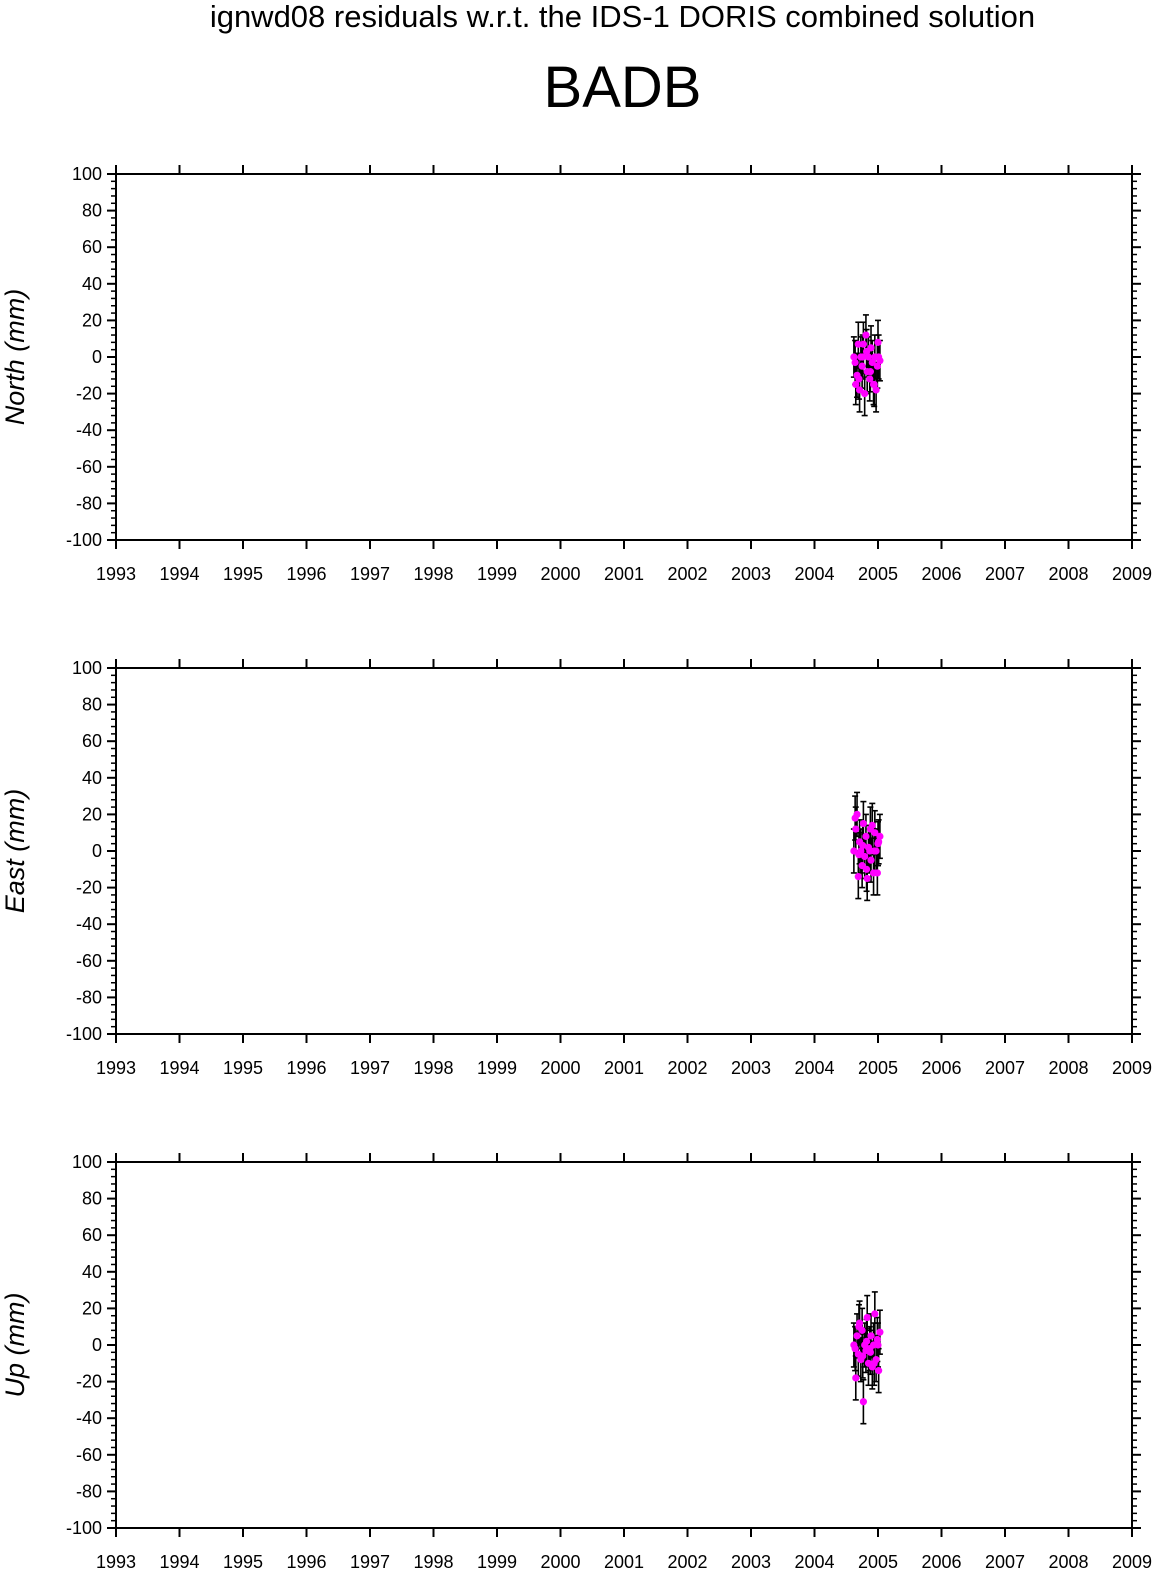 This screenshot has width=1160, height=1575. I want to click on x-tick-label: 2001, so click(624, 574).